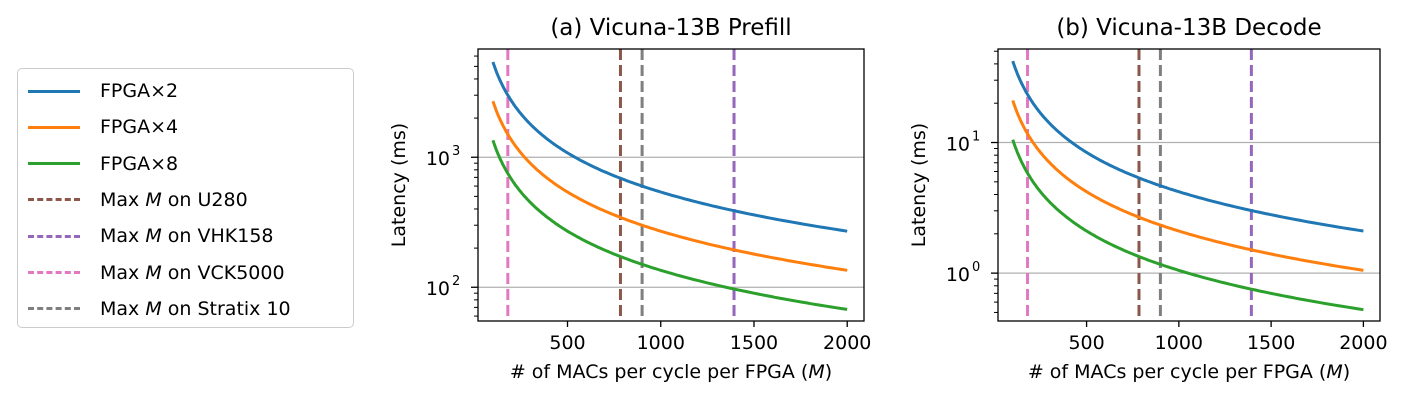 The image size is (1412, 418). What do you see at coordinates (174, 199) in the screenshot?
I see `legend-label: Max M on U280` at bounding box center [174, 199].